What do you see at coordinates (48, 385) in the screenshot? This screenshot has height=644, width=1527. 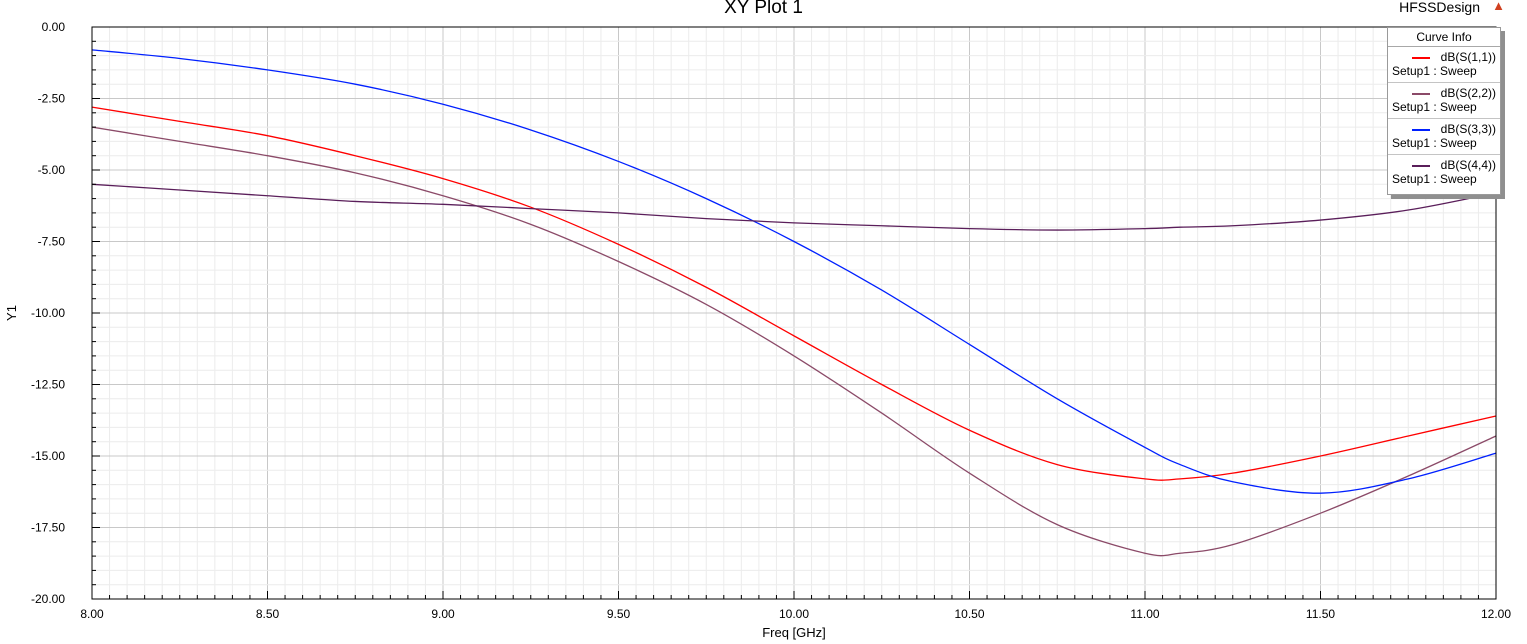 I see `y-tick-label: -12.50` at bounding box center [48, 385].